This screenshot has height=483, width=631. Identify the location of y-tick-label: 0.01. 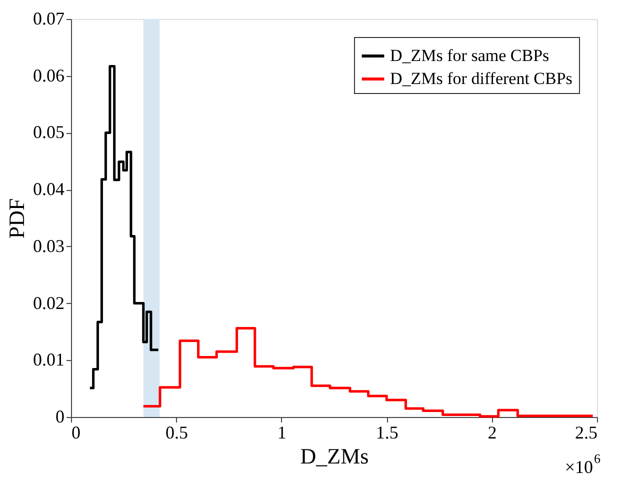
(48, 360).